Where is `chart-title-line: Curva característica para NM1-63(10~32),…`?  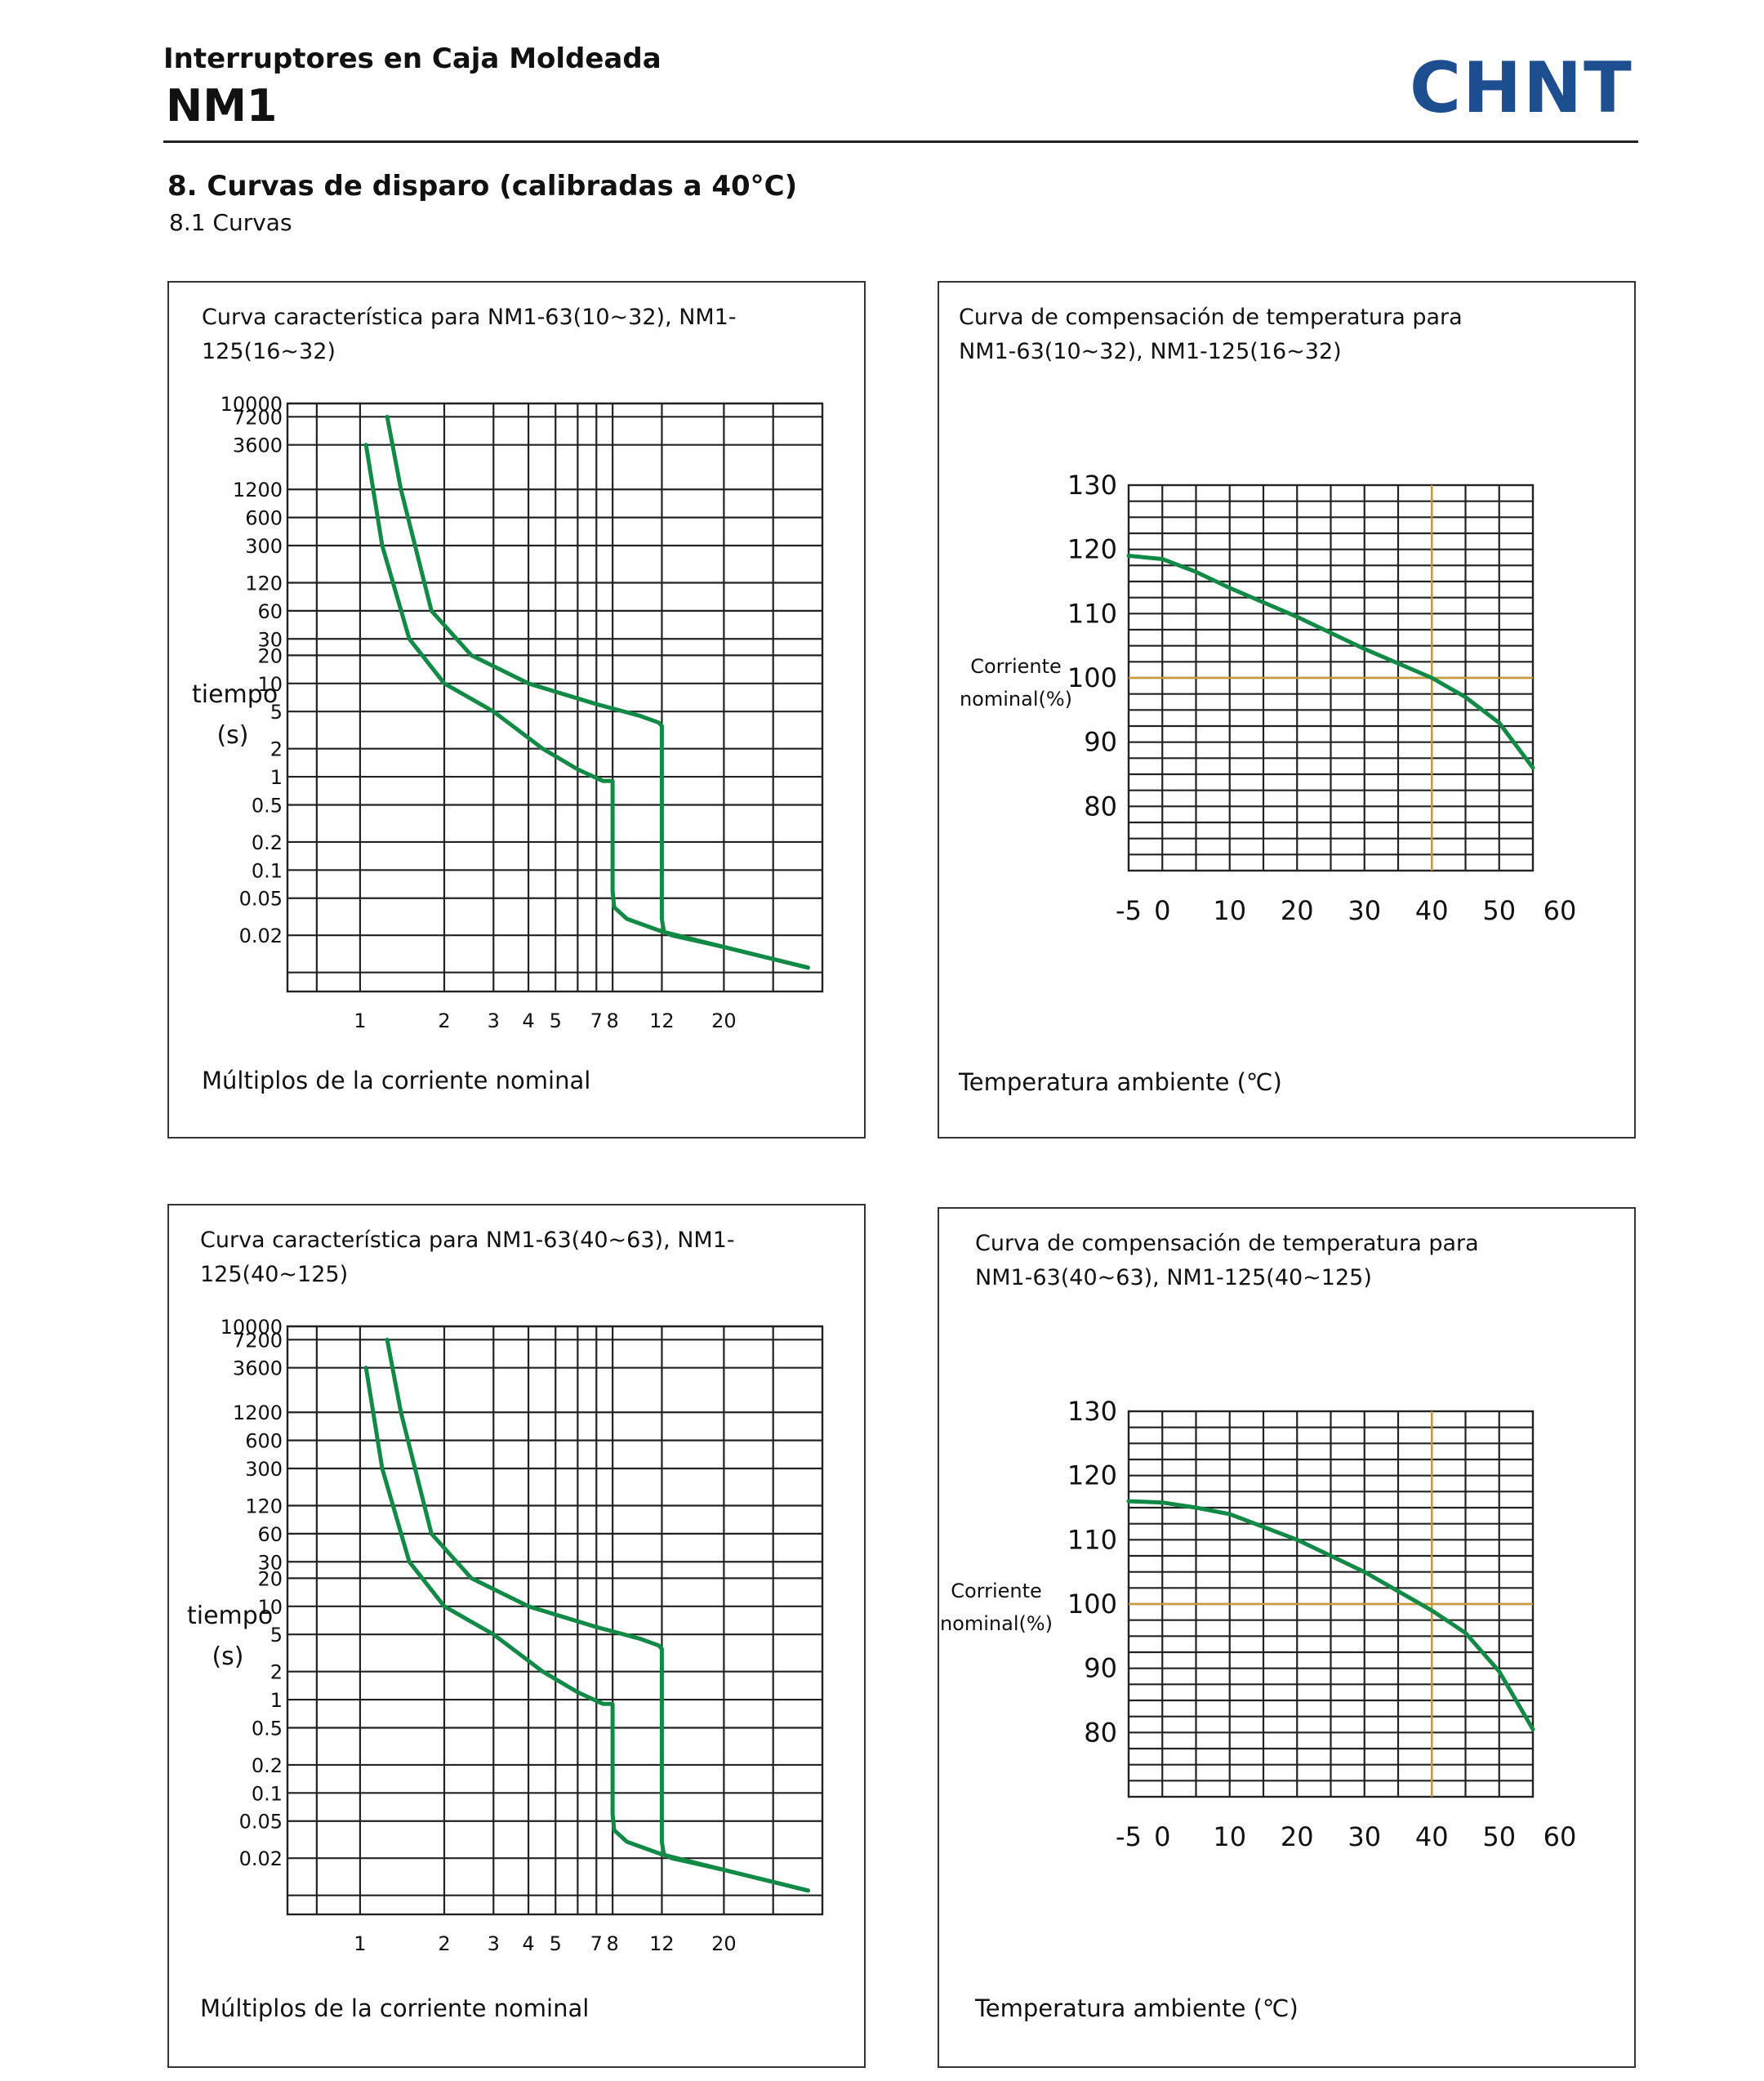 chart-title-line: Curva característica para NM1-63(10~32),… is located at coordinates (469, 334).